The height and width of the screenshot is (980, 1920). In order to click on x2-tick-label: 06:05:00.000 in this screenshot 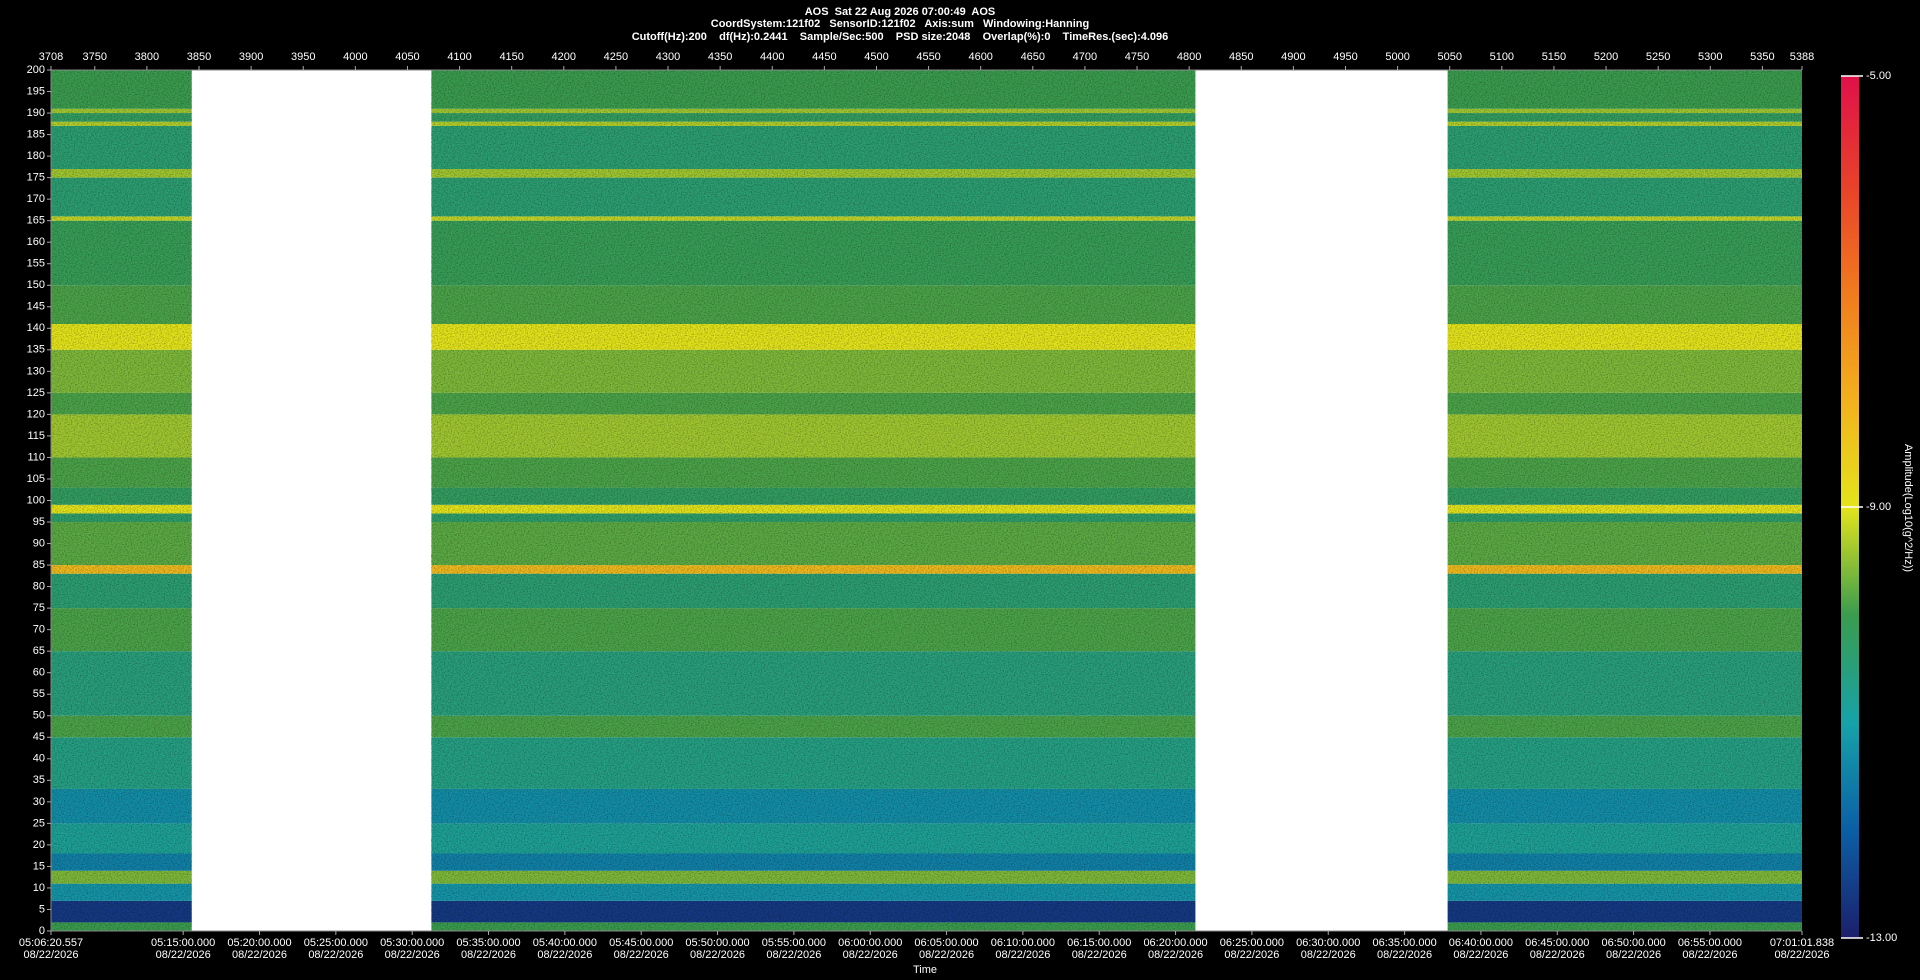, I will do `click(946, 943)`.